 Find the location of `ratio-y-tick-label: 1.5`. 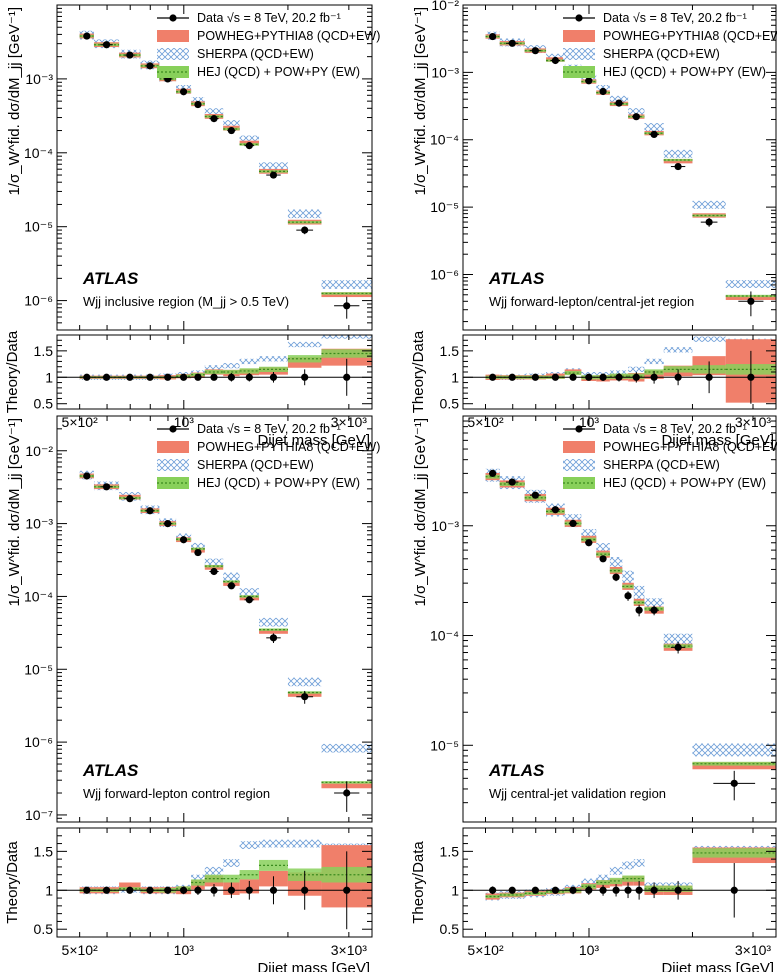

ratio-y-tick-label: 1.5 is located at coordinates (450, 351).